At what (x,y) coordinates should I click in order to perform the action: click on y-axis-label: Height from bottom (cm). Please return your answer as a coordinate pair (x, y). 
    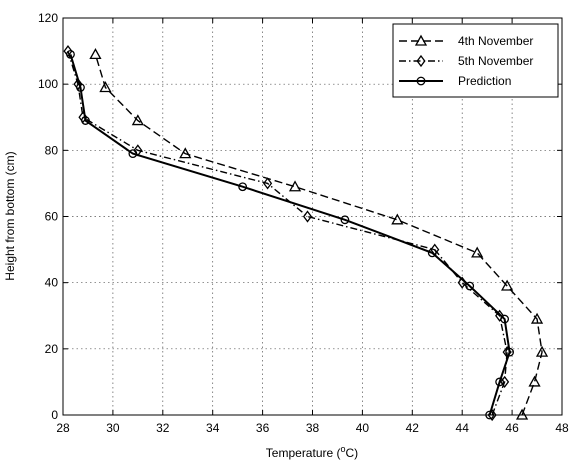
    Looking at the image, I should click on (10, 215).